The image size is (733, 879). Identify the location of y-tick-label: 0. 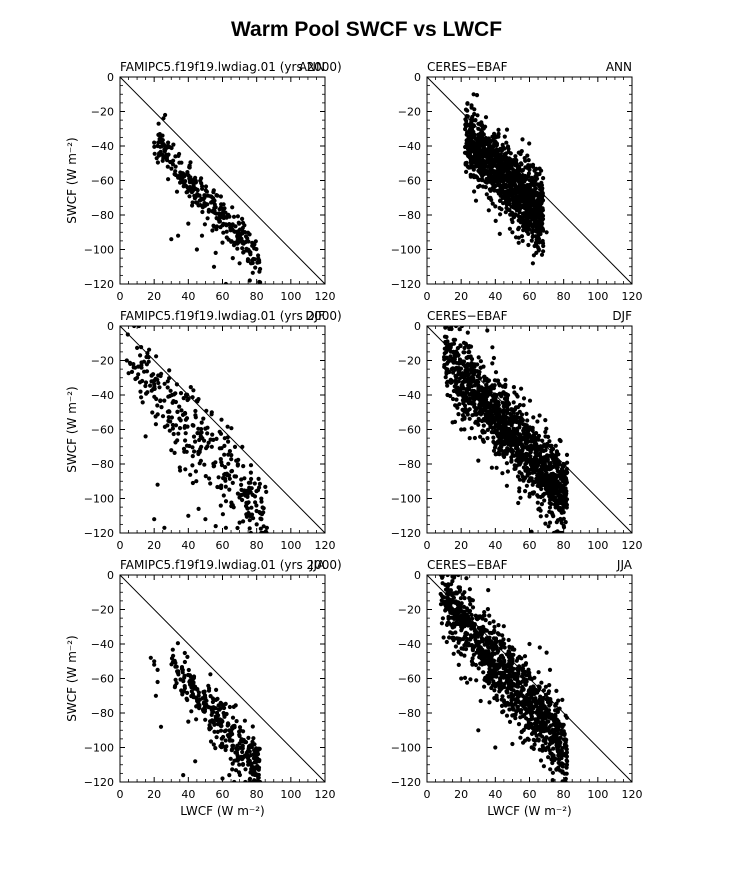
(110, 575).